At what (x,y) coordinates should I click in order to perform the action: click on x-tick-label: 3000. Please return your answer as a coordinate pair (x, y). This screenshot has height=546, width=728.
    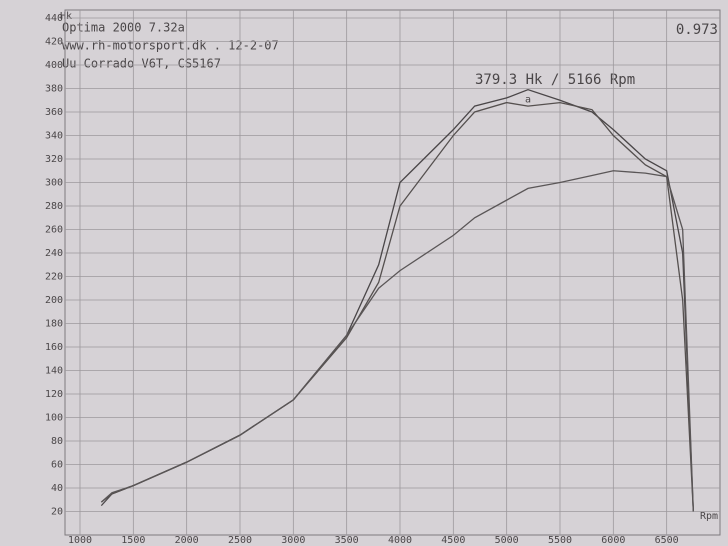
    Looking at the image, I should click on (293, 540).